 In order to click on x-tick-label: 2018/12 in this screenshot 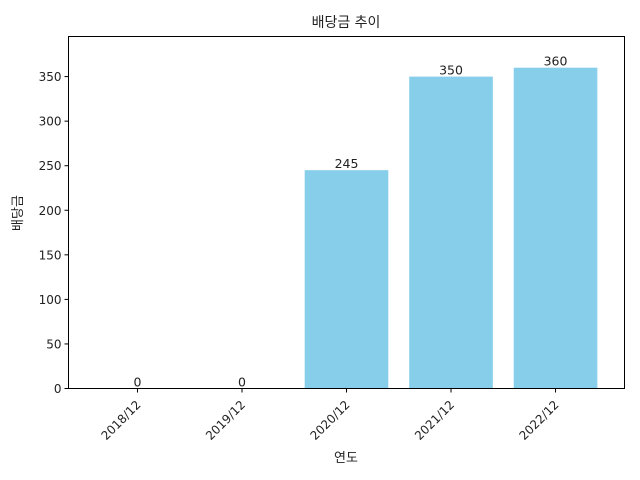, I will do `click(120, 420)`.